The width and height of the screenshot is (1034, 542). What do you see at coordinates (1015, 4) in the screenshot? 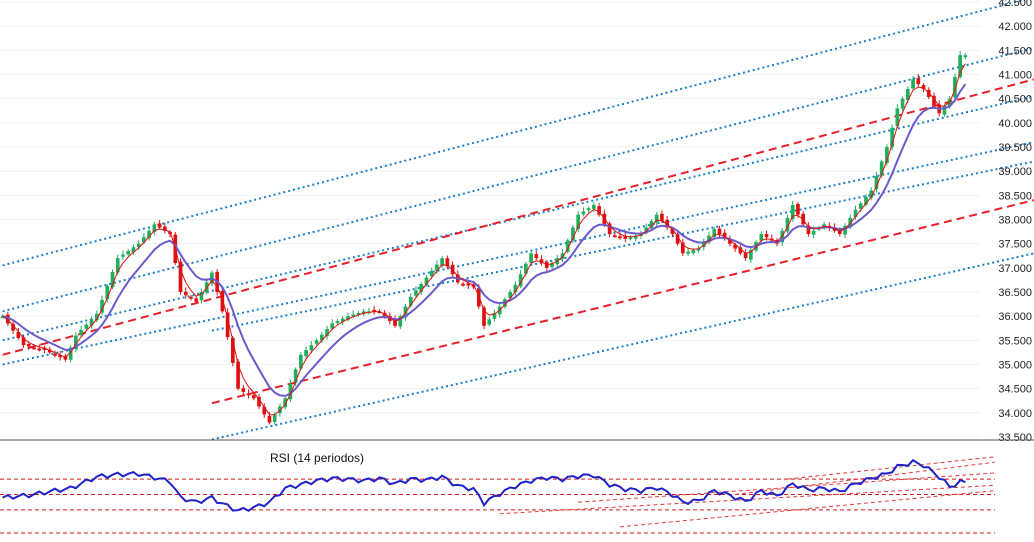
I see `y-tick-label: 42.500` at bounding box center [1015, 4].